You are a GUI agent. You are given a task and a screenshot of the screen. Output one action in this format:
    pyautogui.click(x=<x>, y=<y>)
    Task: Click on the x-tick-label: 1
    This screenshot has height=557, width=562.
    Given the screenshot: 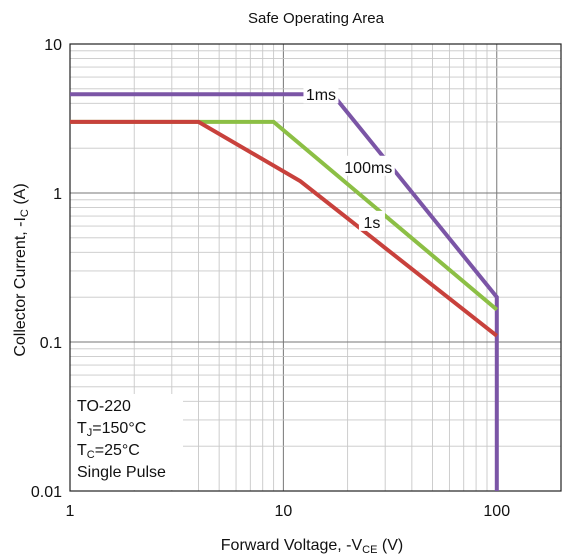 What is the action you would take?
    pyautogui.click(x=70, y=511)
    